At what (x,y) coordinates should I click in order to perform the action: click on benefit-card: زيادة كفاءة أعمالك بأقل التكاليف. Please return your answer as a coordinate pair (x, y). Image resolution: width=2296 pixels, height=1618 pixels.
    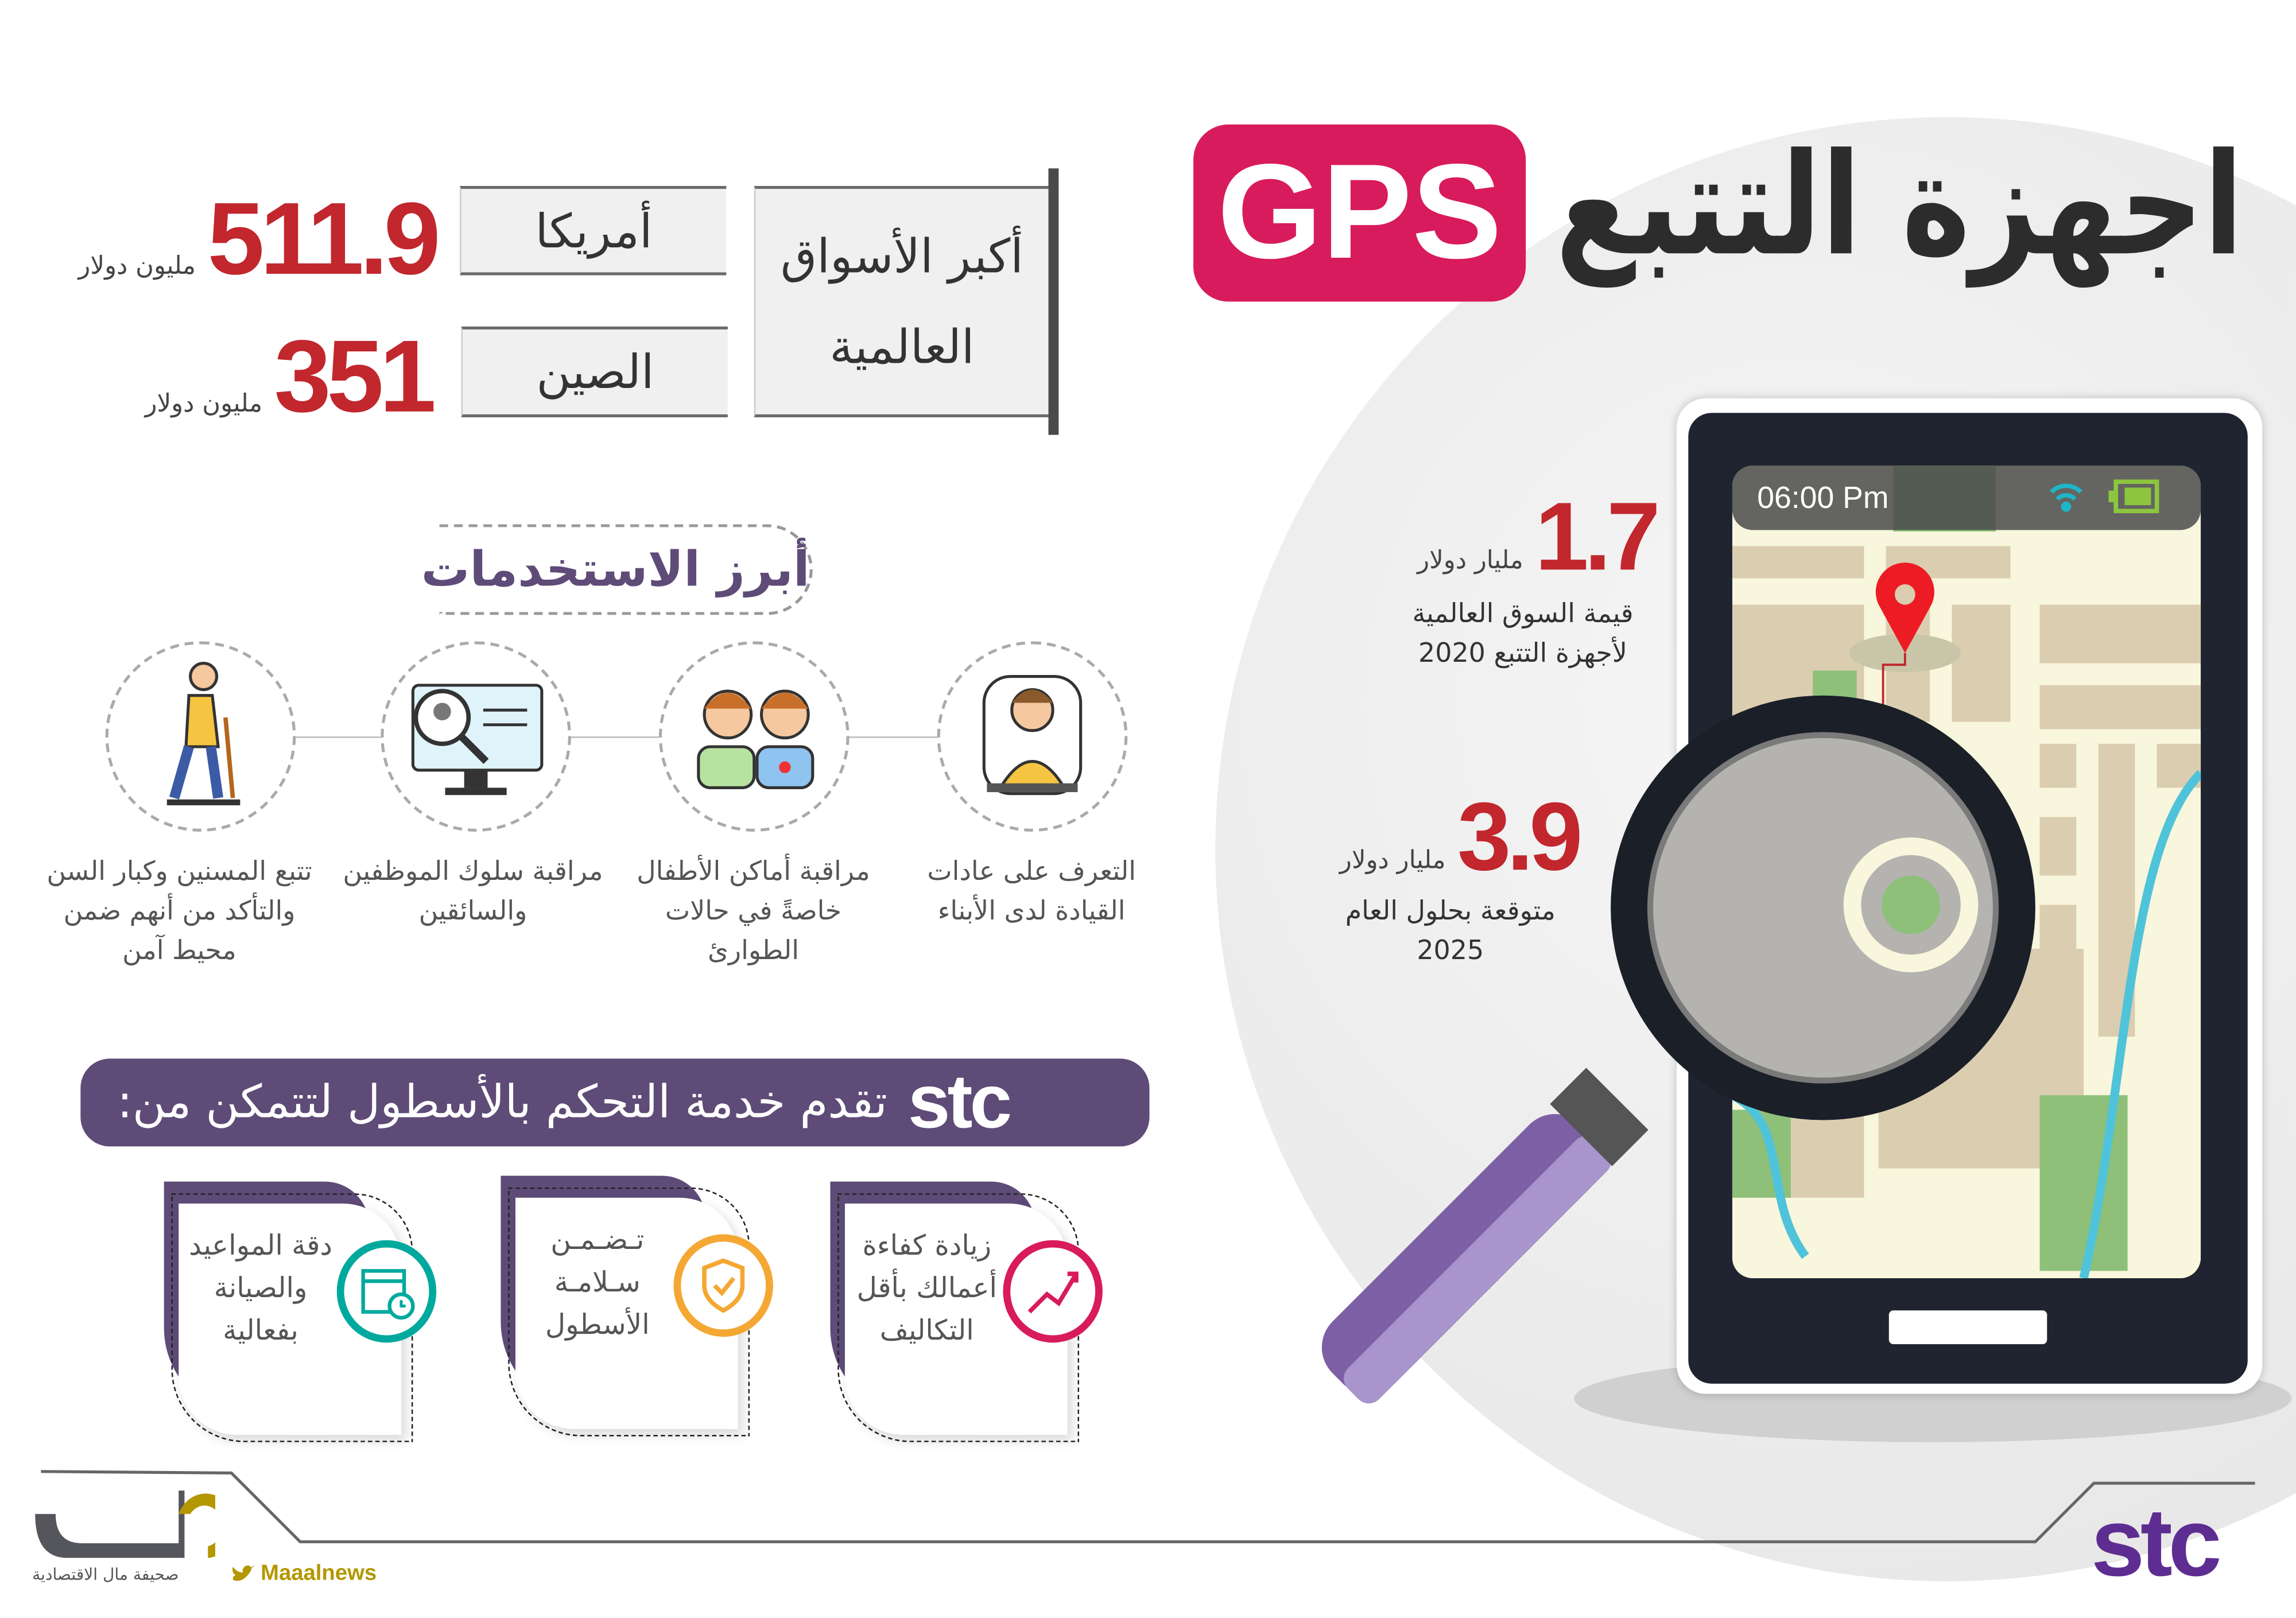
    Looking at the image, I should click on (966, 1311).